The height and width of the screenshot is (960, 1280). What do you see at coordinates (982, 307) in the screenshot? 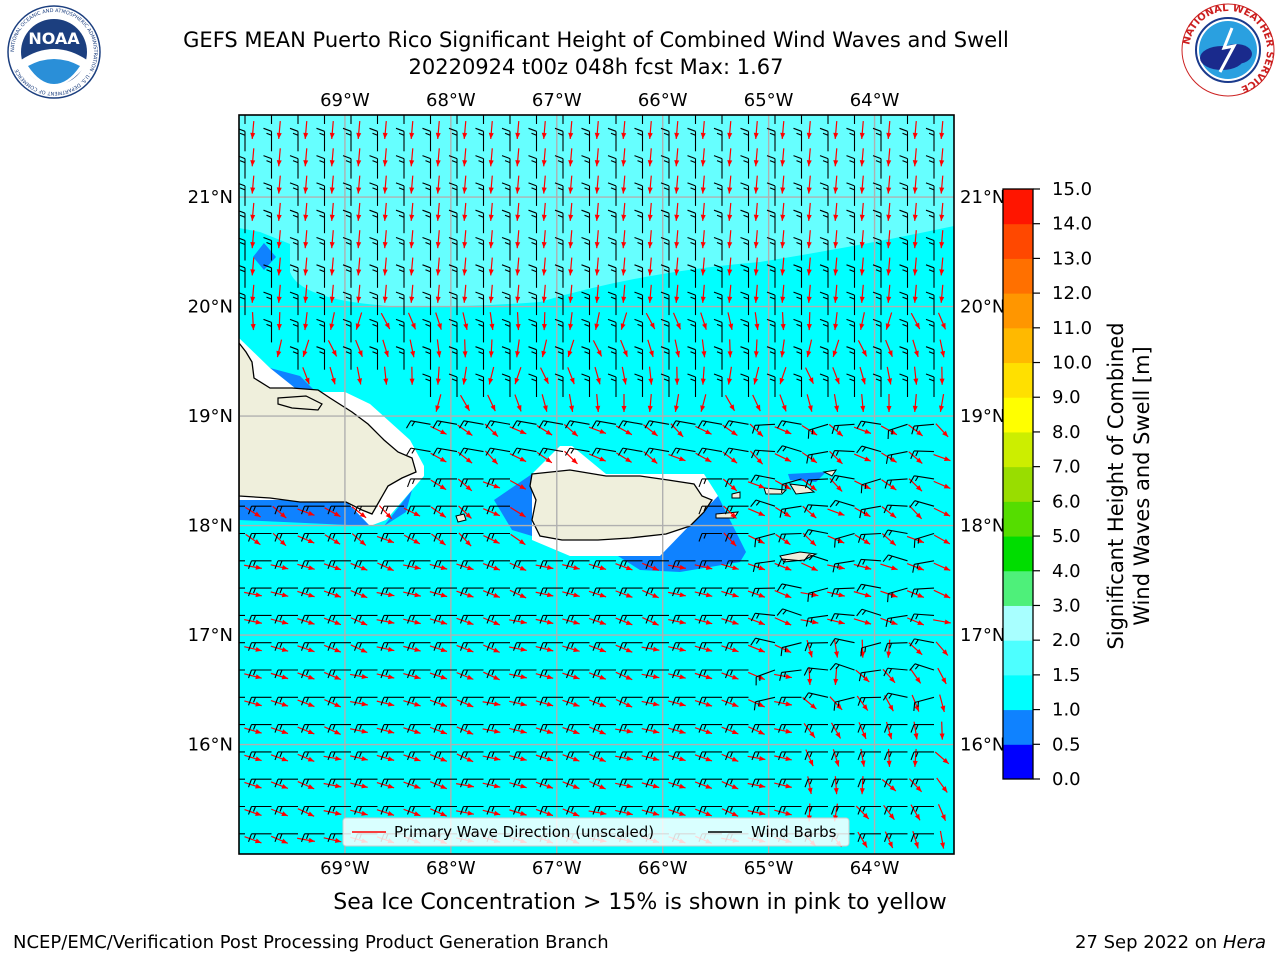
I see `lat-label-right: 20°N` at bounding box center [982, 307].